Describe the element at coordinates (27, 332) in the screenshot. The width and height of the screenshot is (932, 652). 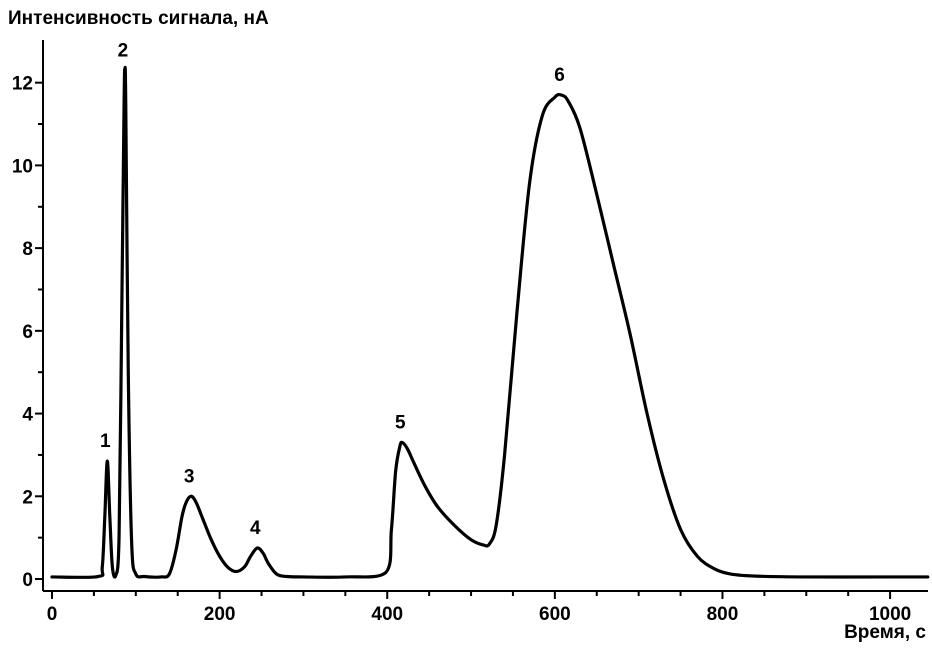
I see `y-tick-label: 6` at that location.